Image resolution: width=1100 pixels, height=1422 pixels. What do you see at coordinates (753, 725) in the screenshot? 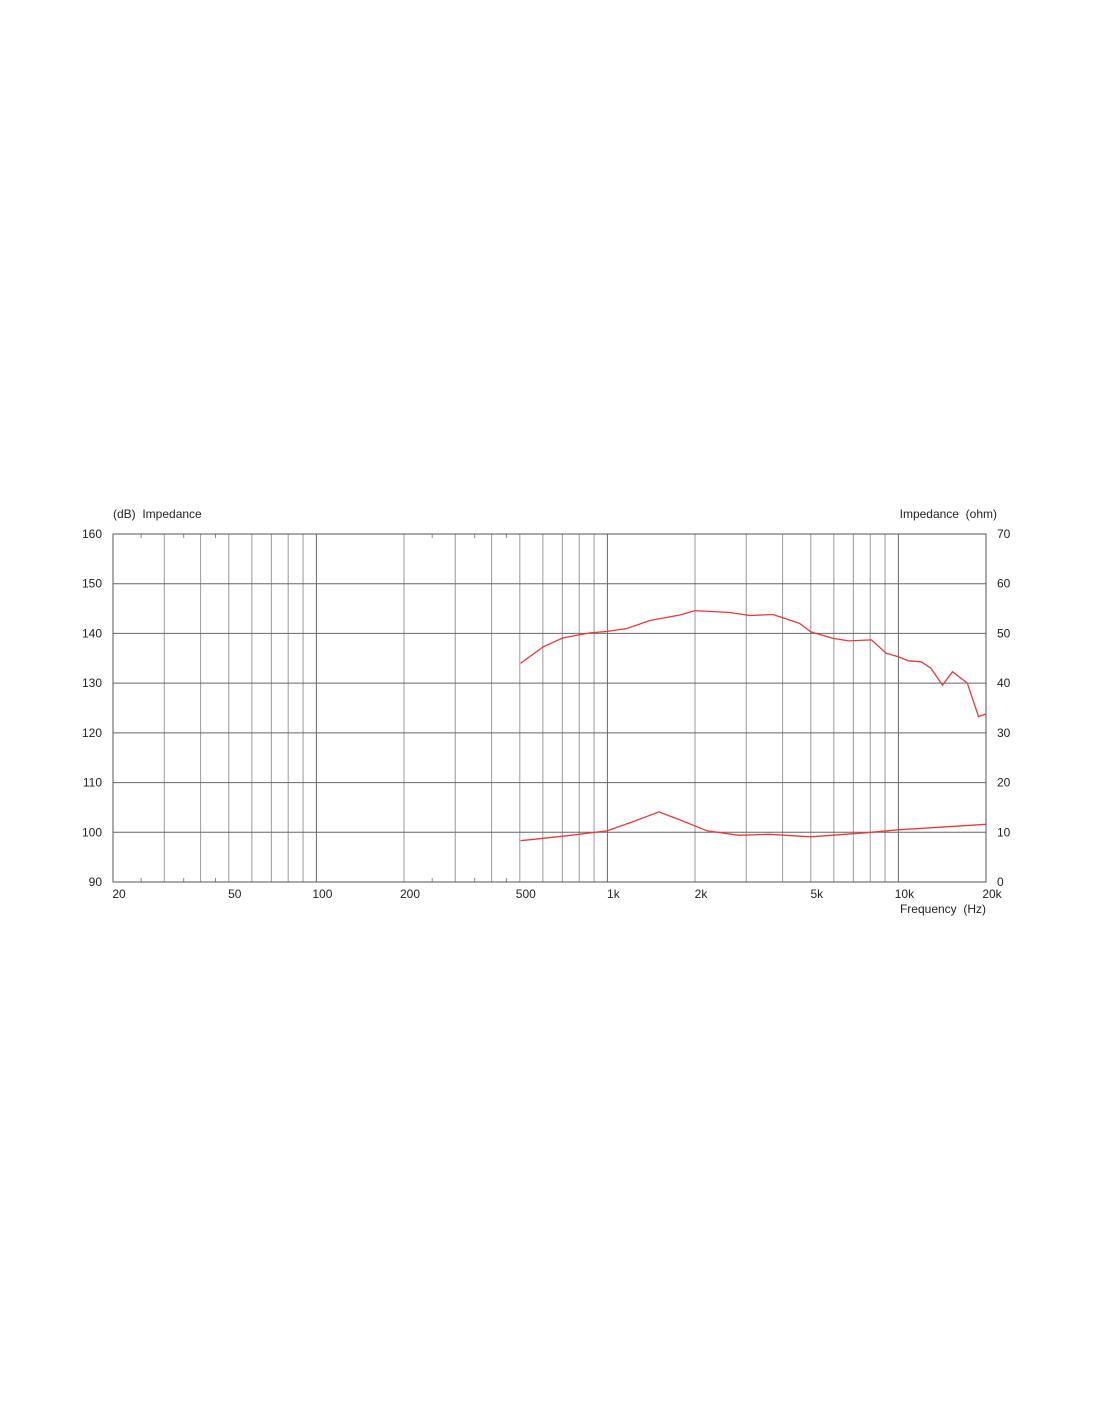
I see `series-lines` at bounding box center [753, 725].